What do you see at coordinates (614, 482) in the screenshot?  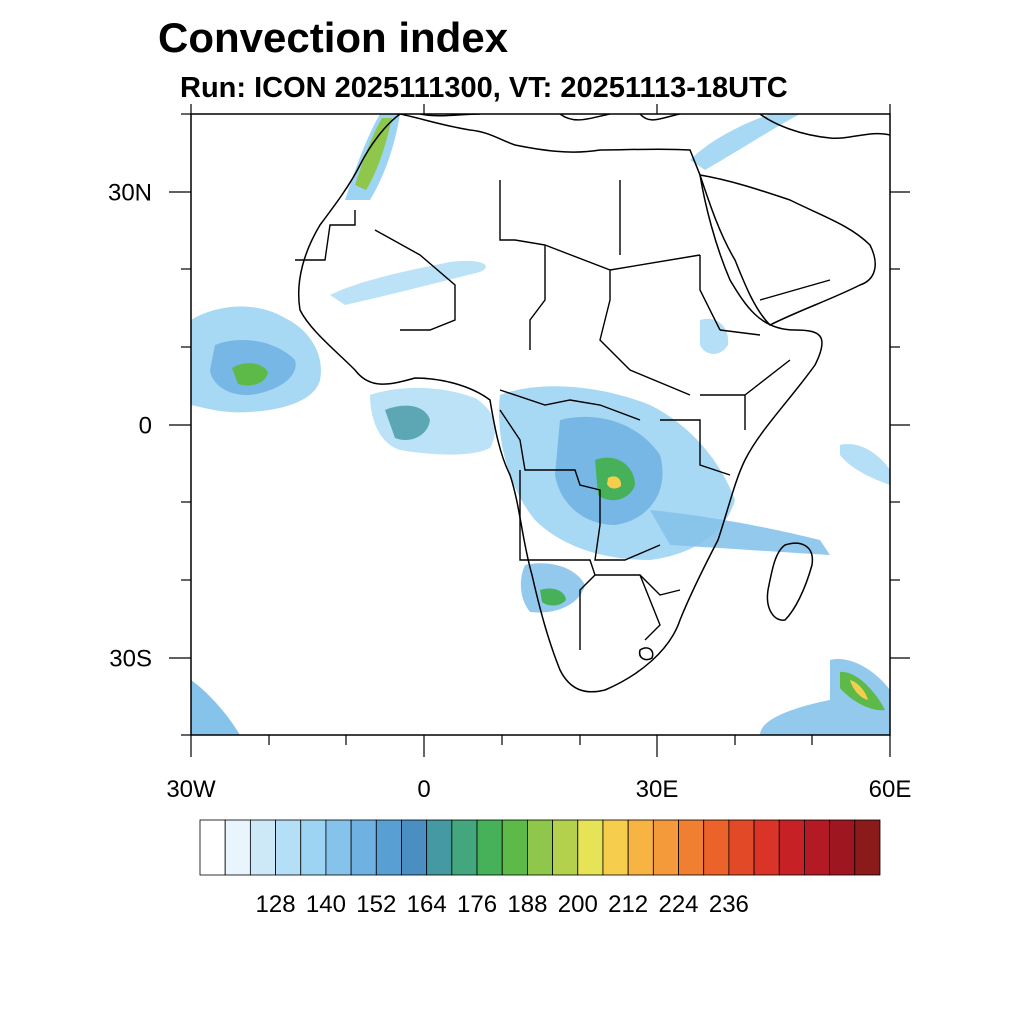 I see `convection-patch-congo-max` at bounding box center [614, 482].